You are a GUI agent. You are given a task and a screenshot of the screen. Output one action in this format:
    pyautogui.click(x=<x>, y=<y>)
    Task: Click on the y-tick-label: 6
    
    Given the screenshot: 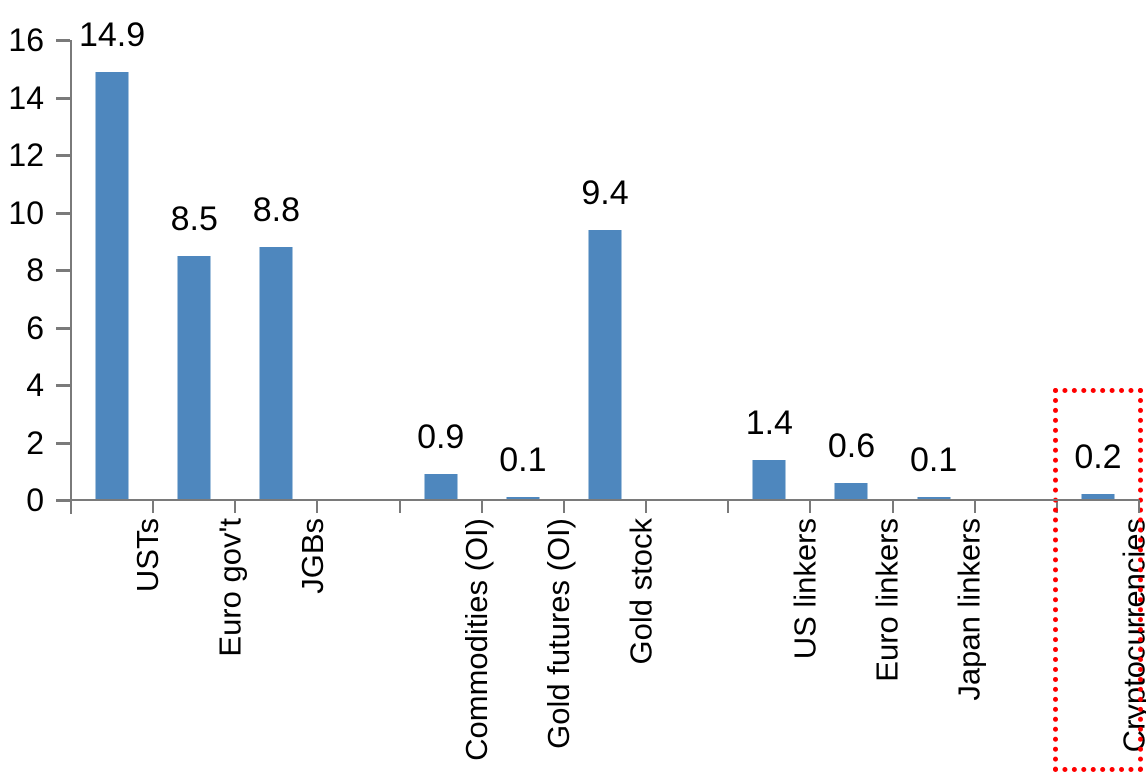 What is the action you would take?
    pyautogui.click(x=35, y=327)
    